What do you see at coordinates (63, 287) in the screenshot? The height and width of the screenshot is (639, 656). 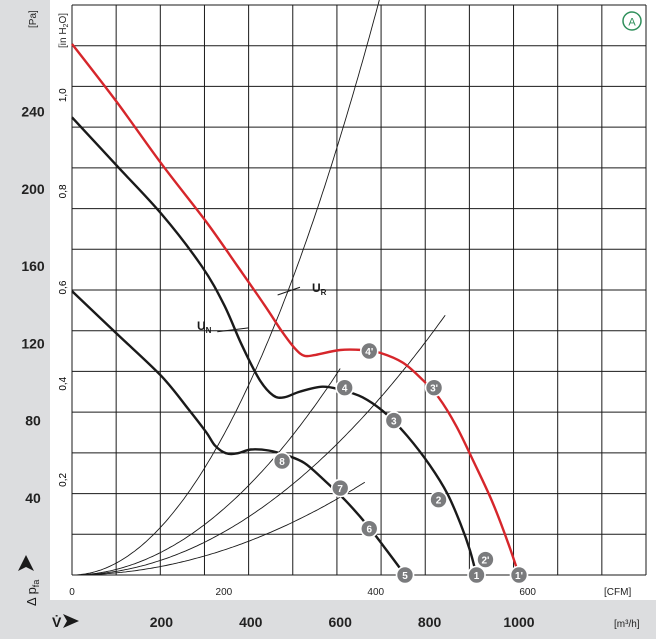 I see `inh2o-tick-label: 0,6` at bounding box center [63, 287].